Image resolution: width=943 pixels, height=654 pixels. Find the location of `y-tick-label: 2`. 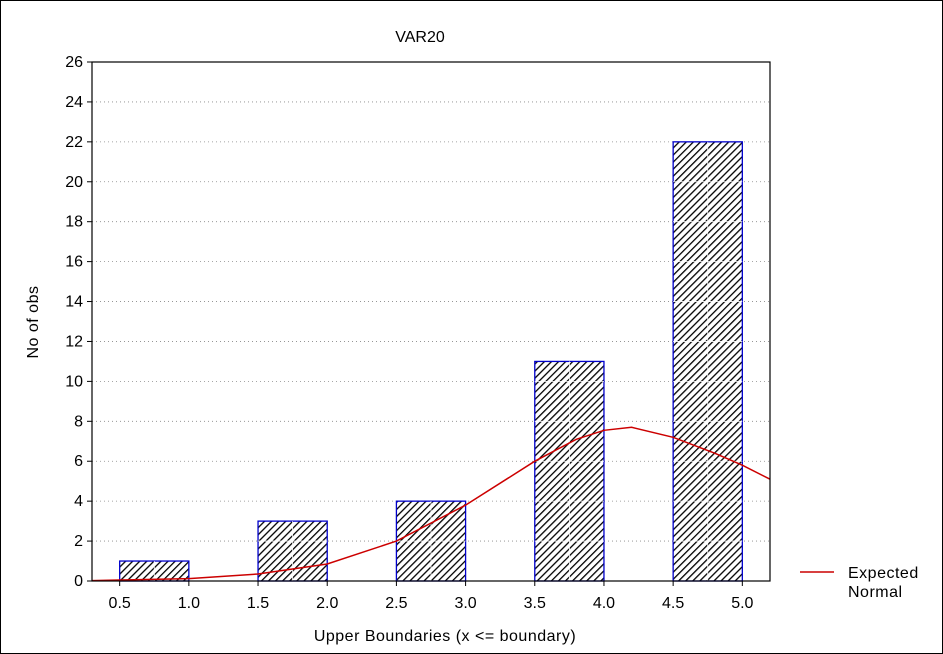

y-tick-label: 2 is located at coordinates (78, 541).